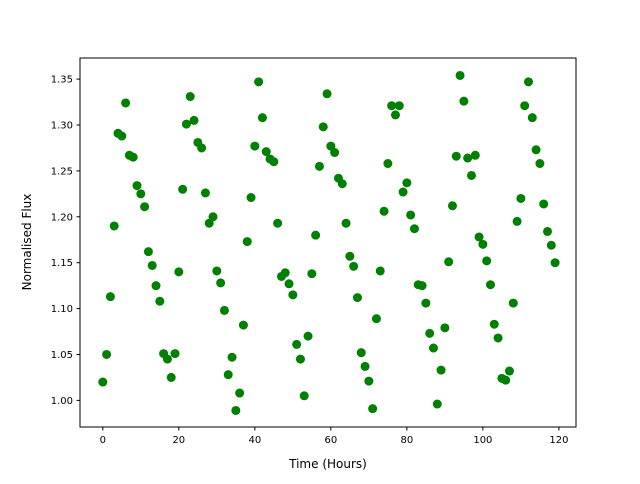  Describe the element at coordinates (62, 309) in the screenshot. I see `y-tick-label: 1.10` at that location.